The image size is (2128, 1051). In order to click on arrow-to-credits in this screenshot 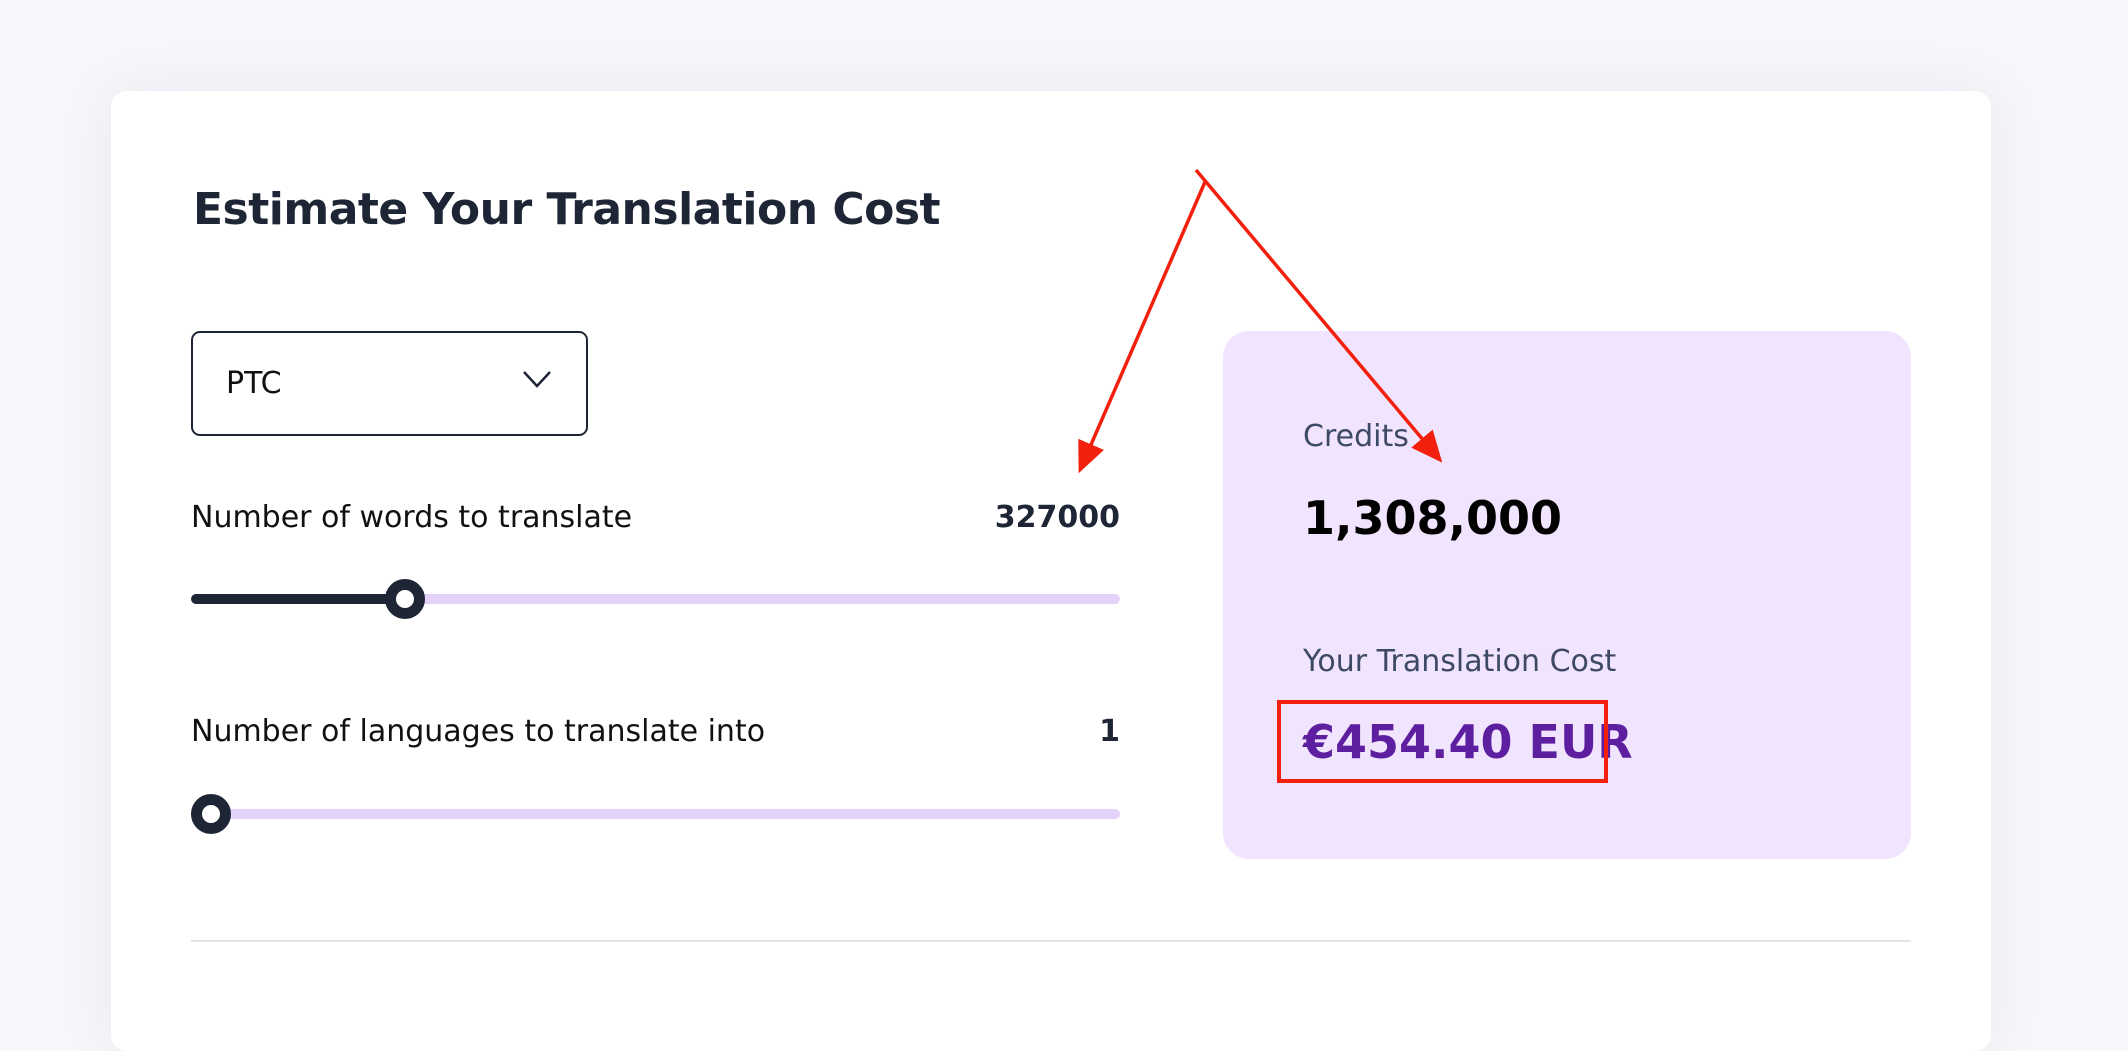, I will do `click(1318, 315)`.